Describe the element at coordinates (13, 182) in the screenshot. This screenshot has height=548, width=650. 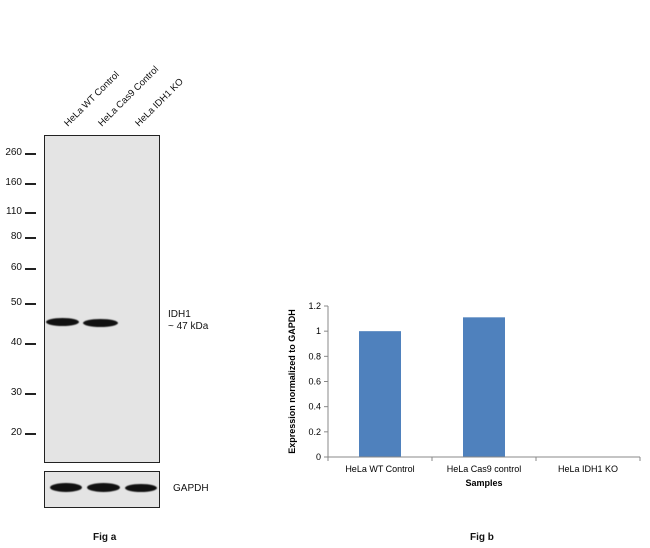
I see `marker-label-160: 160` at that location.